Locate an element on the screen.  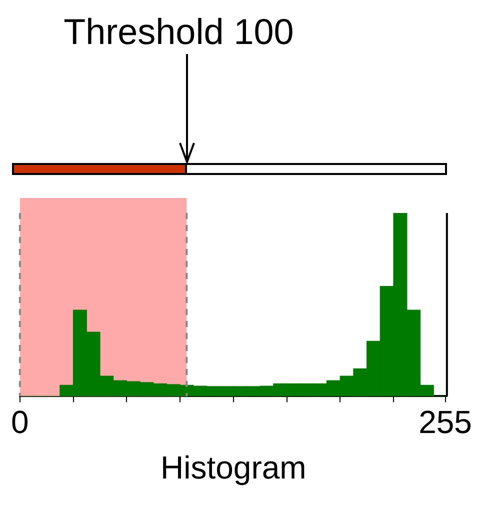
x-axis-title: Histogram is located at coordinates (233, 468).